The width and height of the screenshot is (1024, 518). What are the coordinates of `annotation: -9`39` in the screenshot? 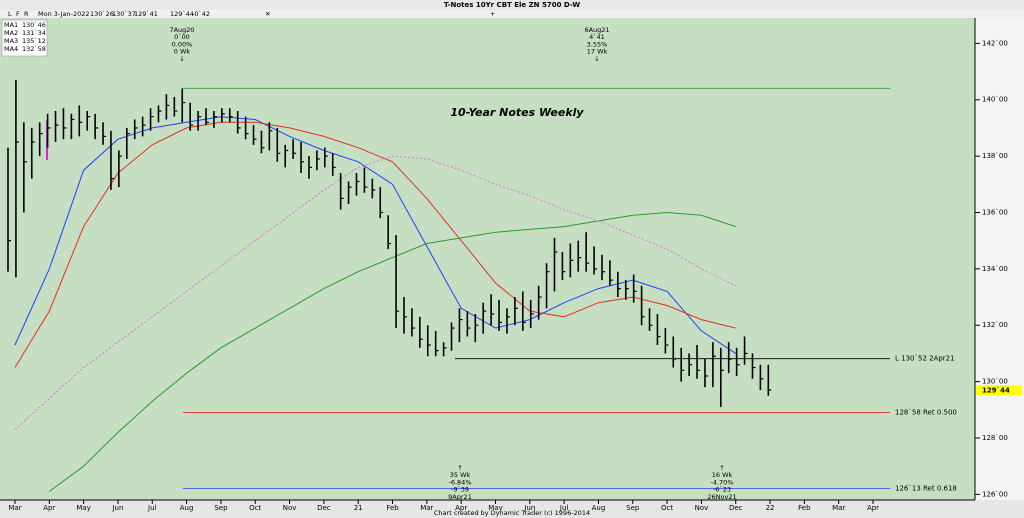 It's located at (460, 490).